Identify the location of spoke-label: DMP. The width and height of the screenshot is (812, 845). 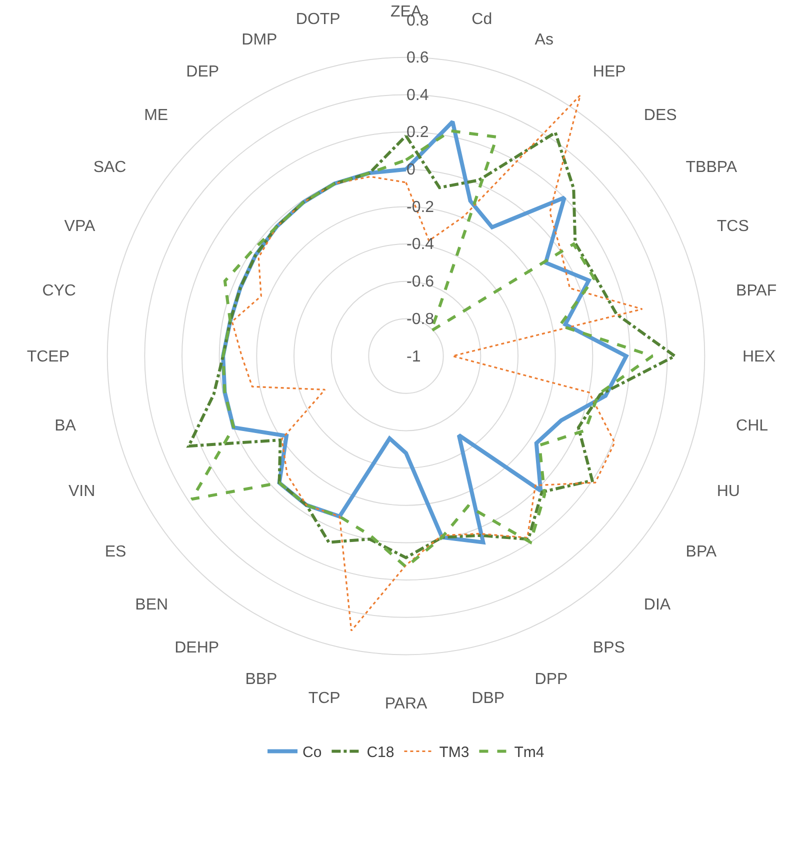
(260, 39).